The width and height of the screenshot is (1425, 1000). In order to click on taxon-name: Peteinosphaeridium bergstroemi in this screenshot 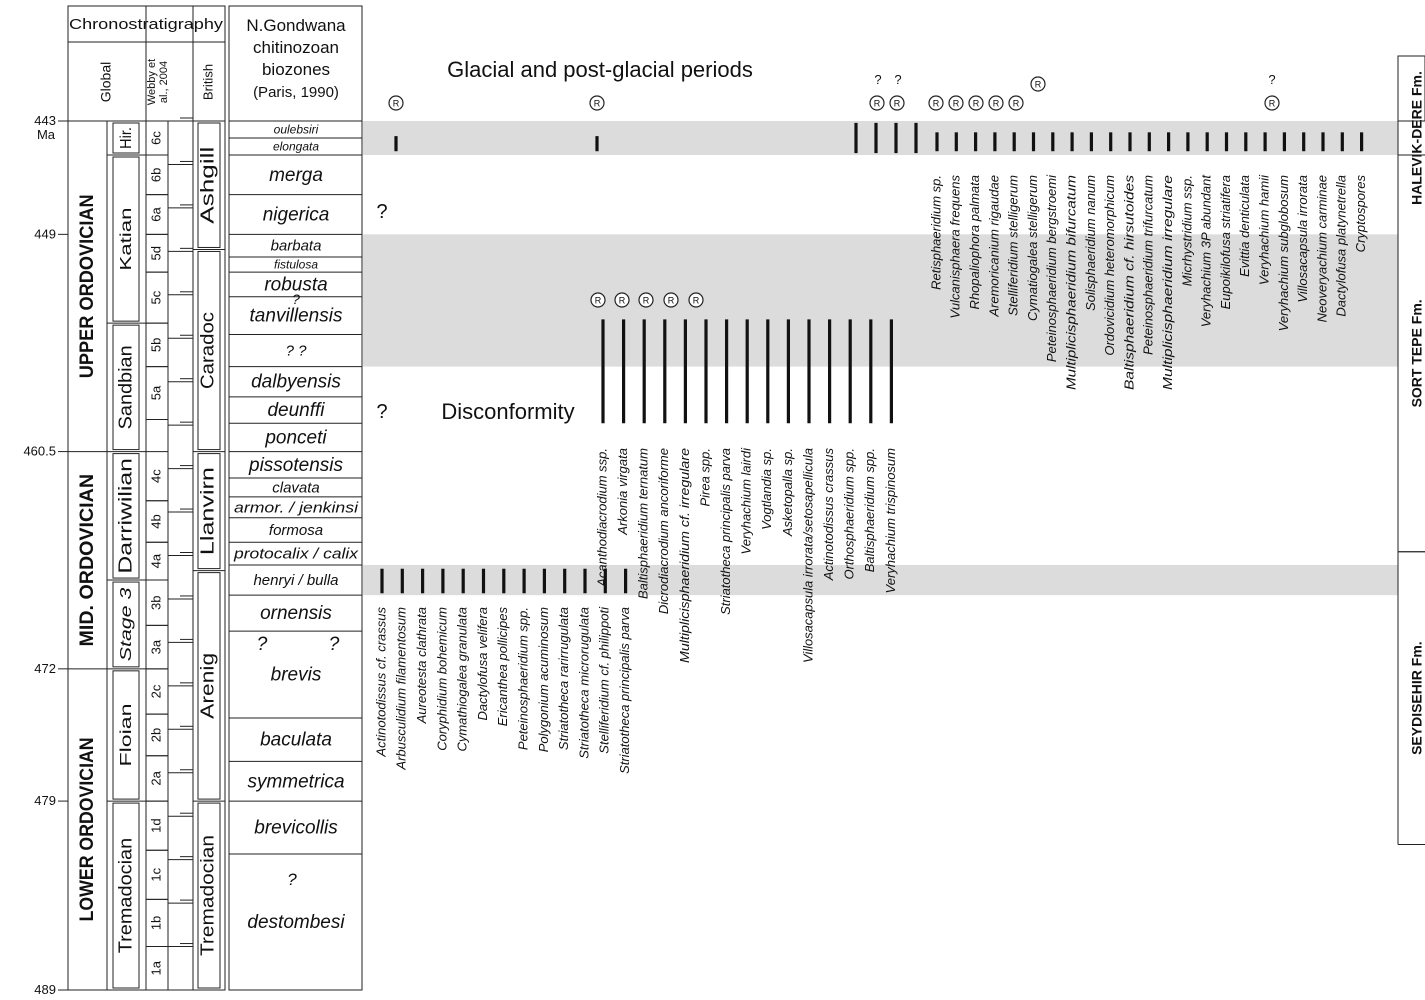, I will do `click(1051, 268)`.